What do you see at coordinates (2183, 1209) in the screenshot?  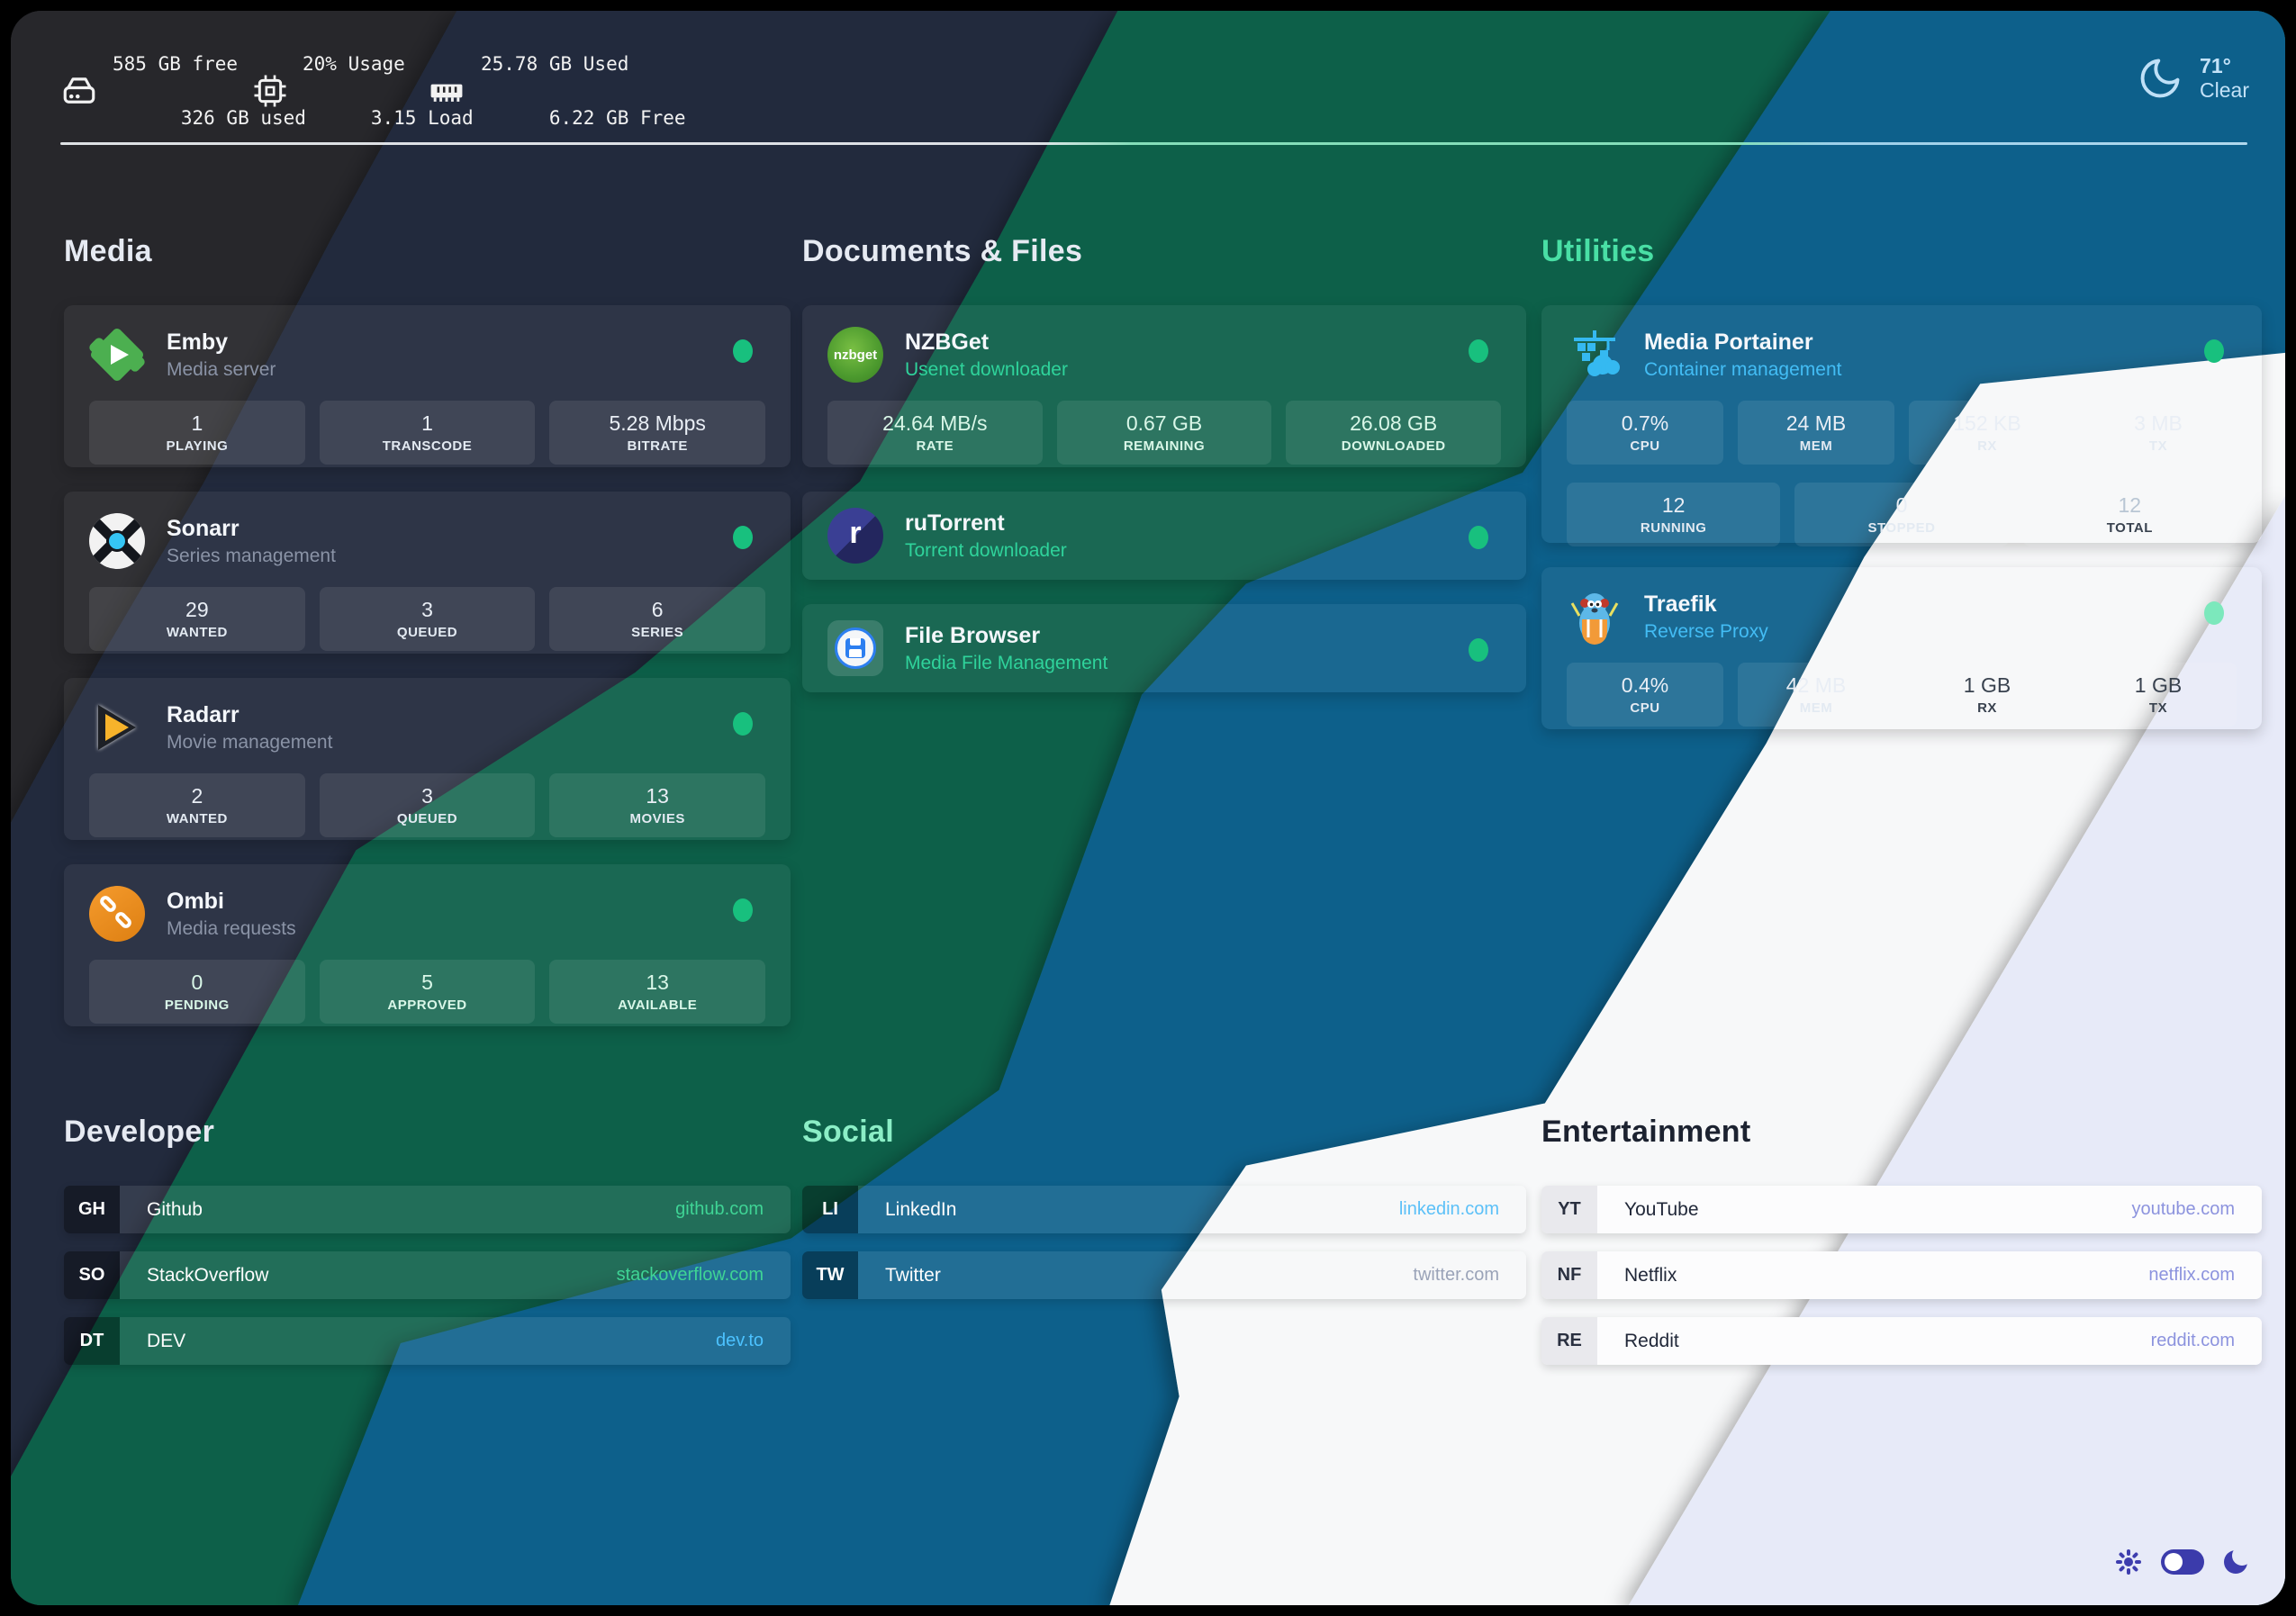 I see `bookmark-url: youtube.com` at bounding box center [2183, 1209].